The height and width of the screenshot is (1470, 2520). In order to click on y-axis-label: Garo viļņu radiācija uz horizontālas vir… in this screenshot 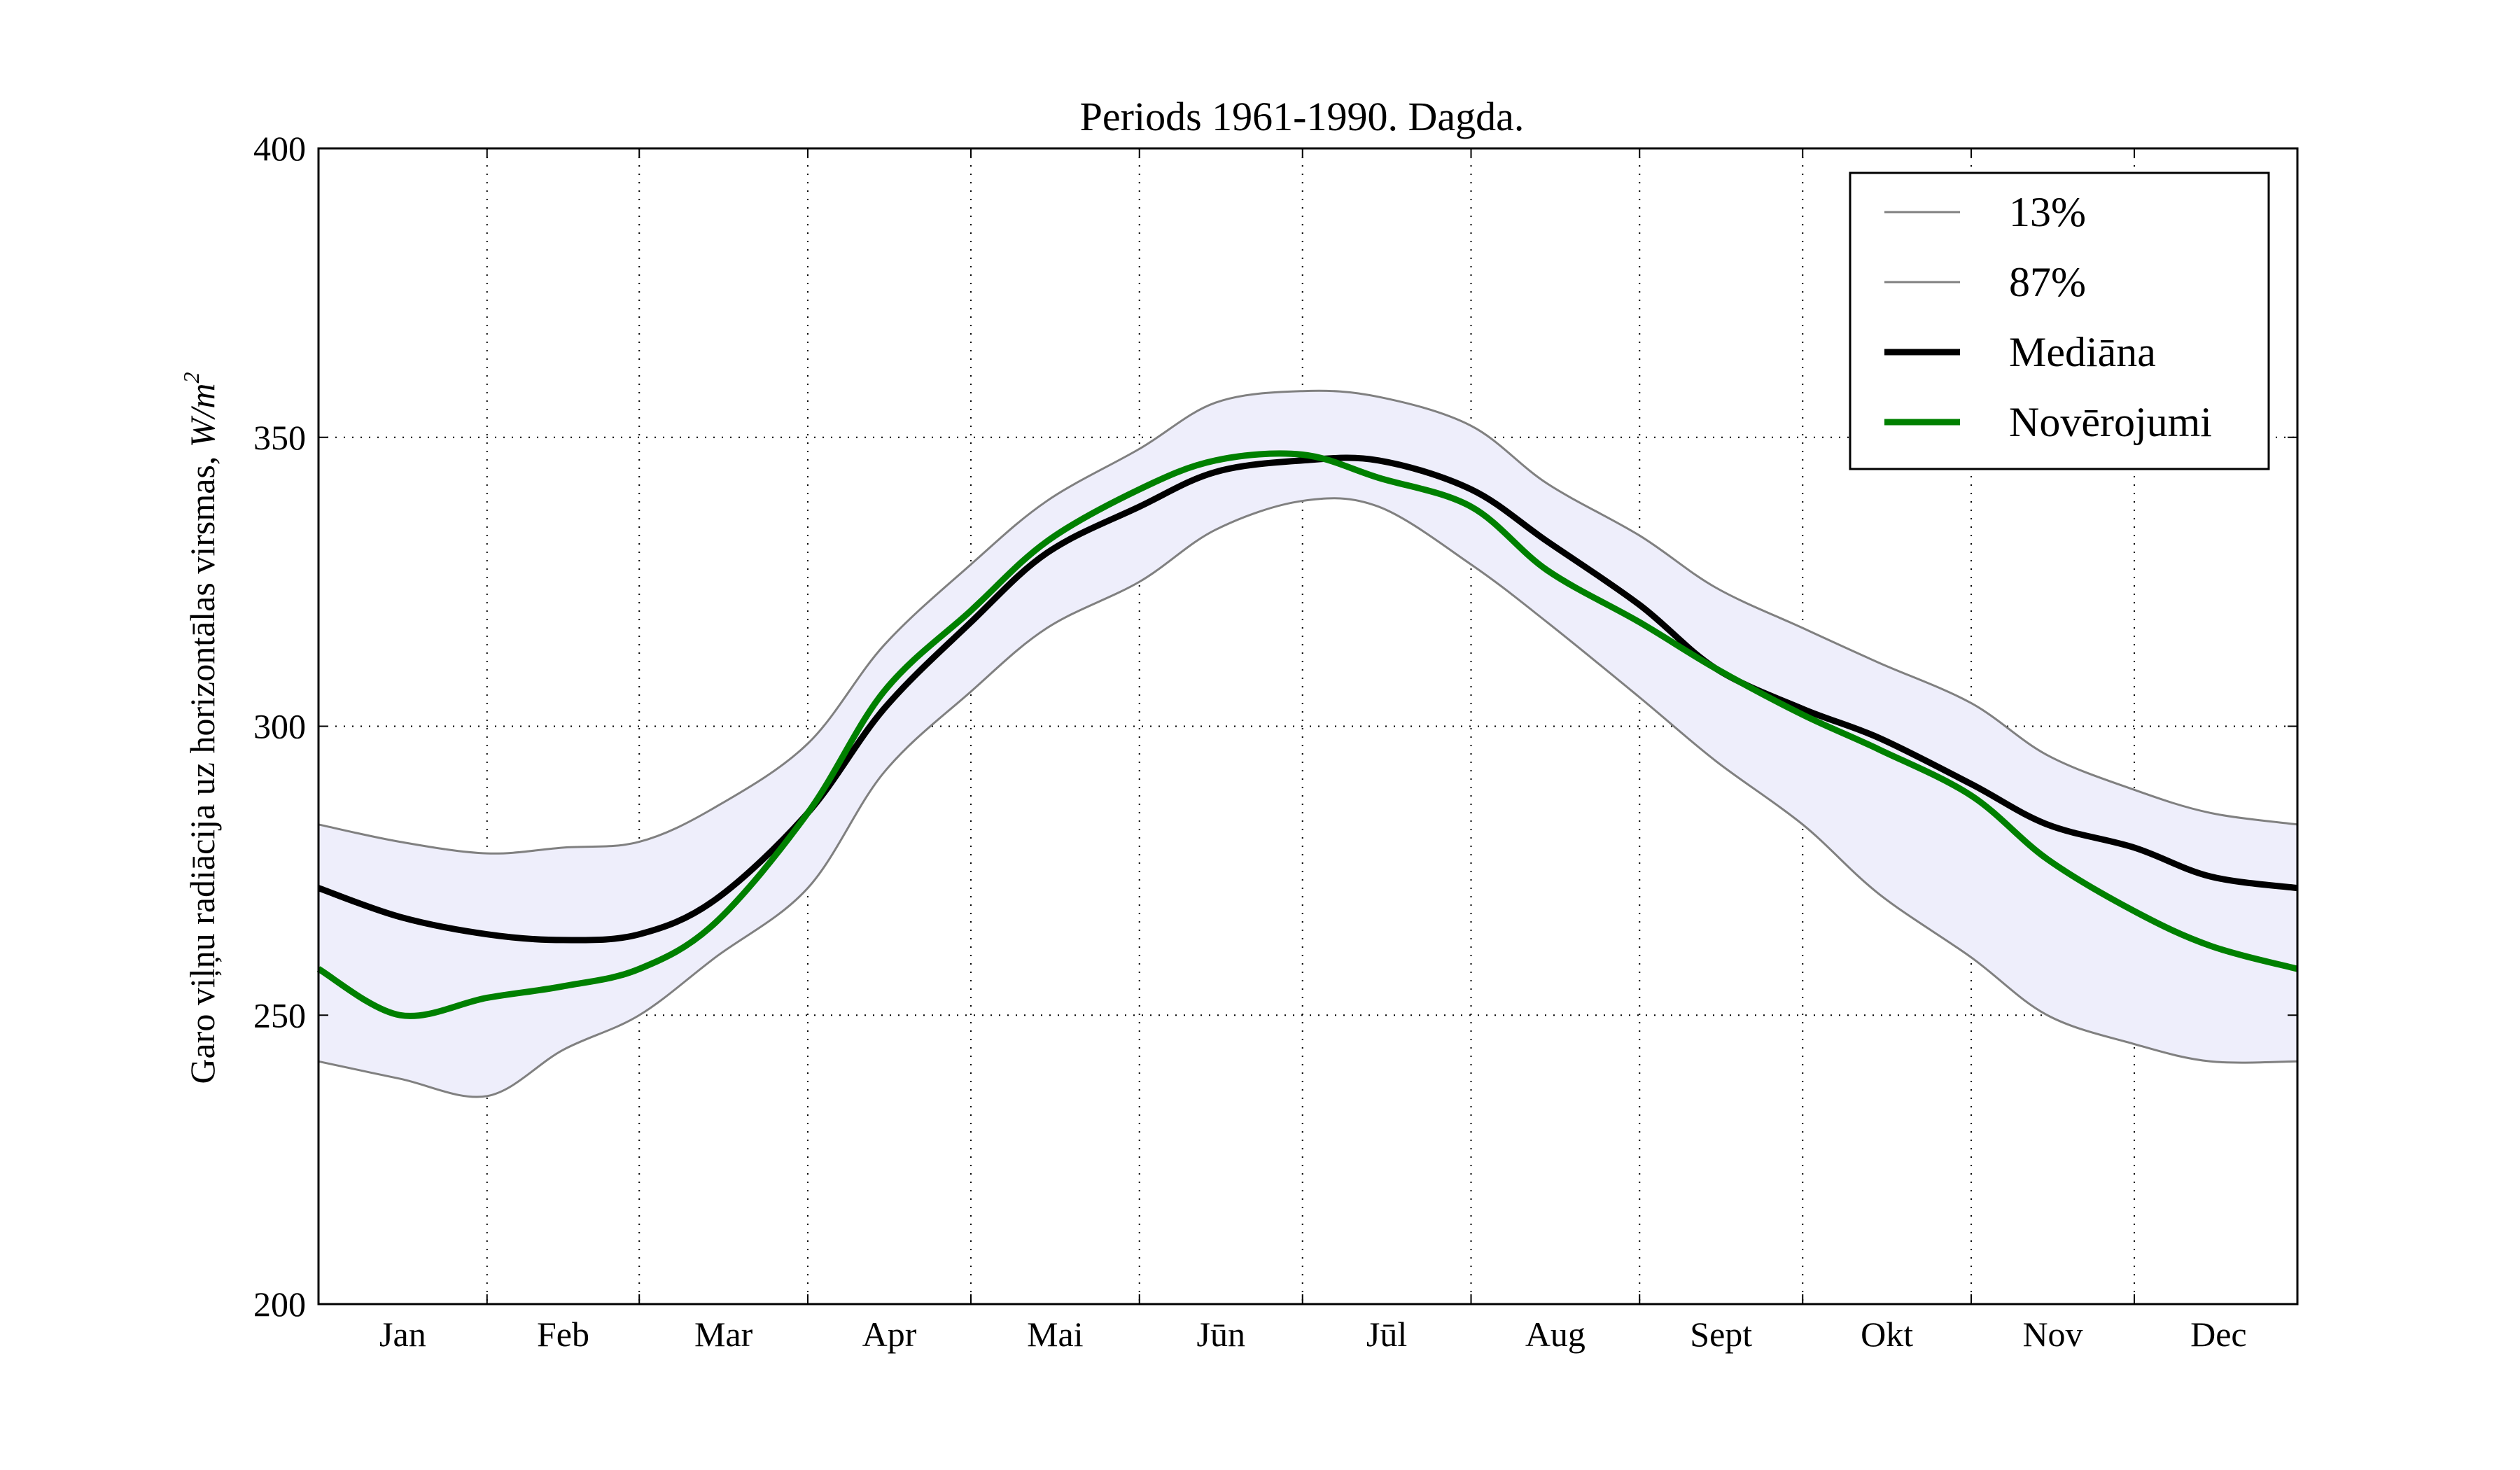, I will do `click(200, 728)`.